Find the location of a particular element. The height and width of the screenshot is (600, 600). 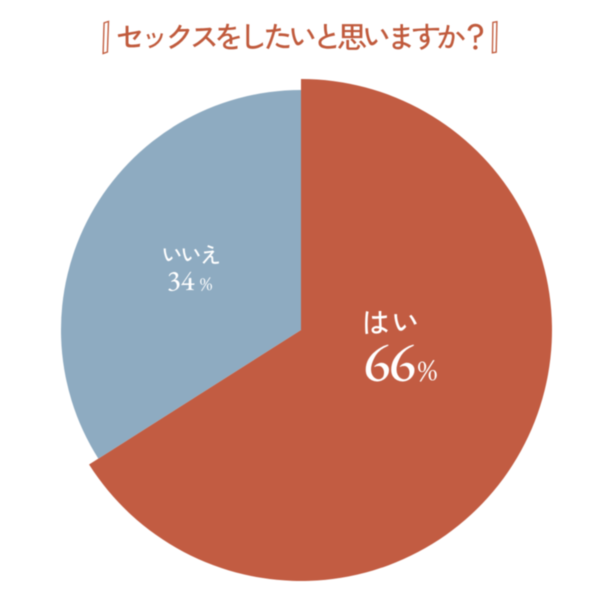

title-text is located at coordinates (300, 36).